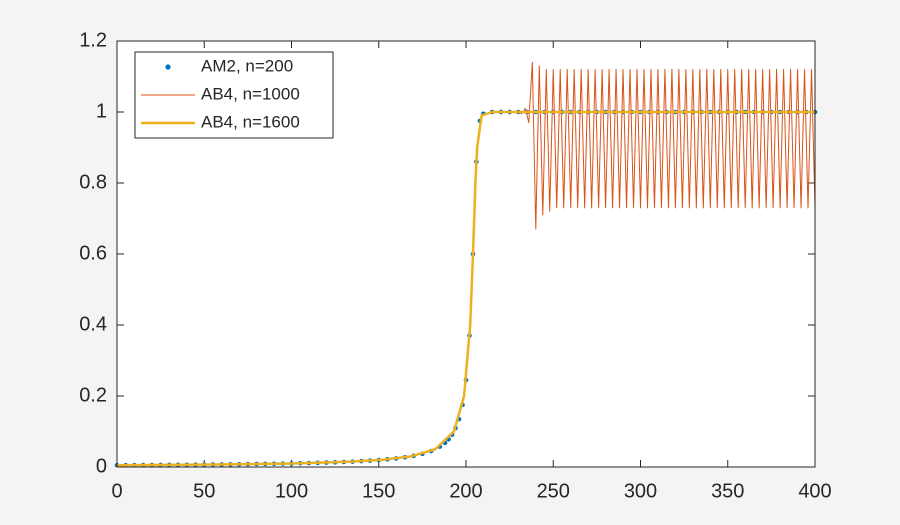  I want to click on legend-label: AM2, n=200, so click(247, 65).